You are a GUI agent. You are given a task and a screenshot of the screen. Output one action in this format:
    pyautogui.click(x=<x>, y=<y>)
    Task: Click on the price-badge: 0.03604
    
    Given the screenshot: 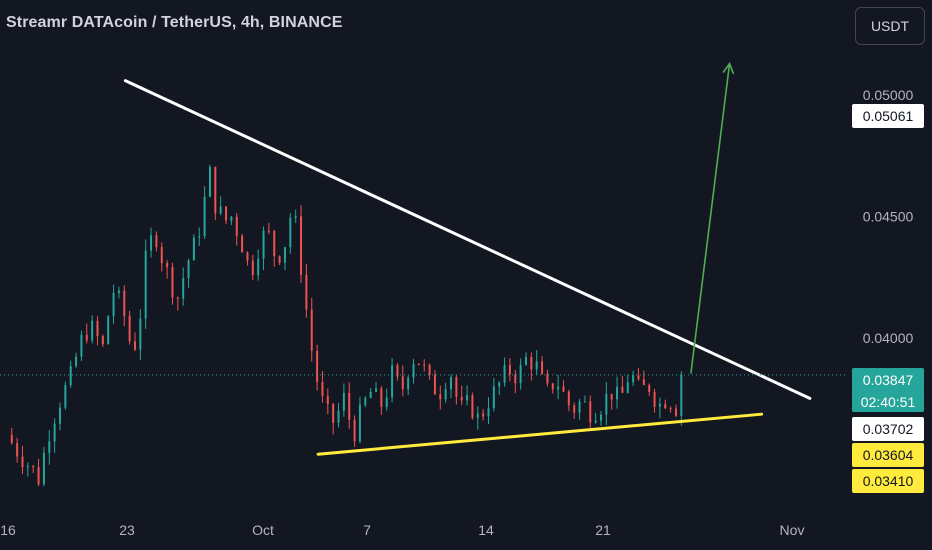 What is the action you would take?
    pyautogui.click(x=888, y=455)
    